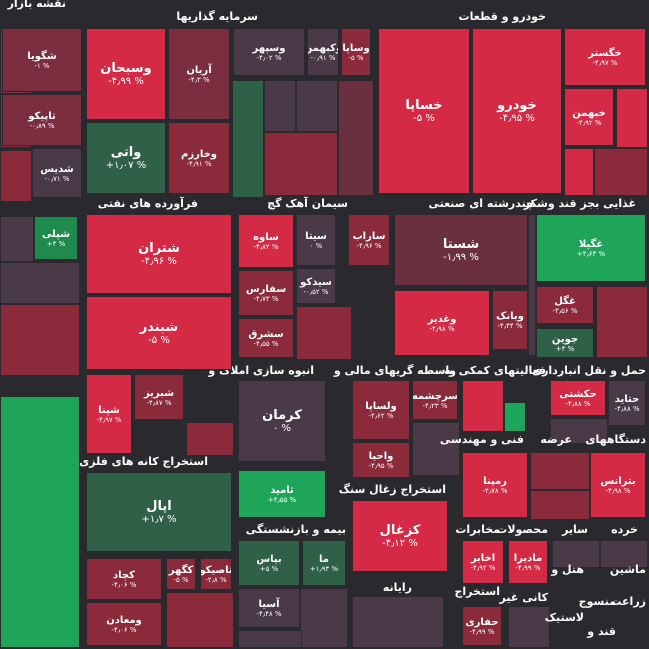 The width and height of the screenshot is (649, 649). What do you see at coordinates (269, 52) in the screenshot?
I see `stock-tile: وسپهر -۴٫۰۲ %` at bounding box center [269, 52].